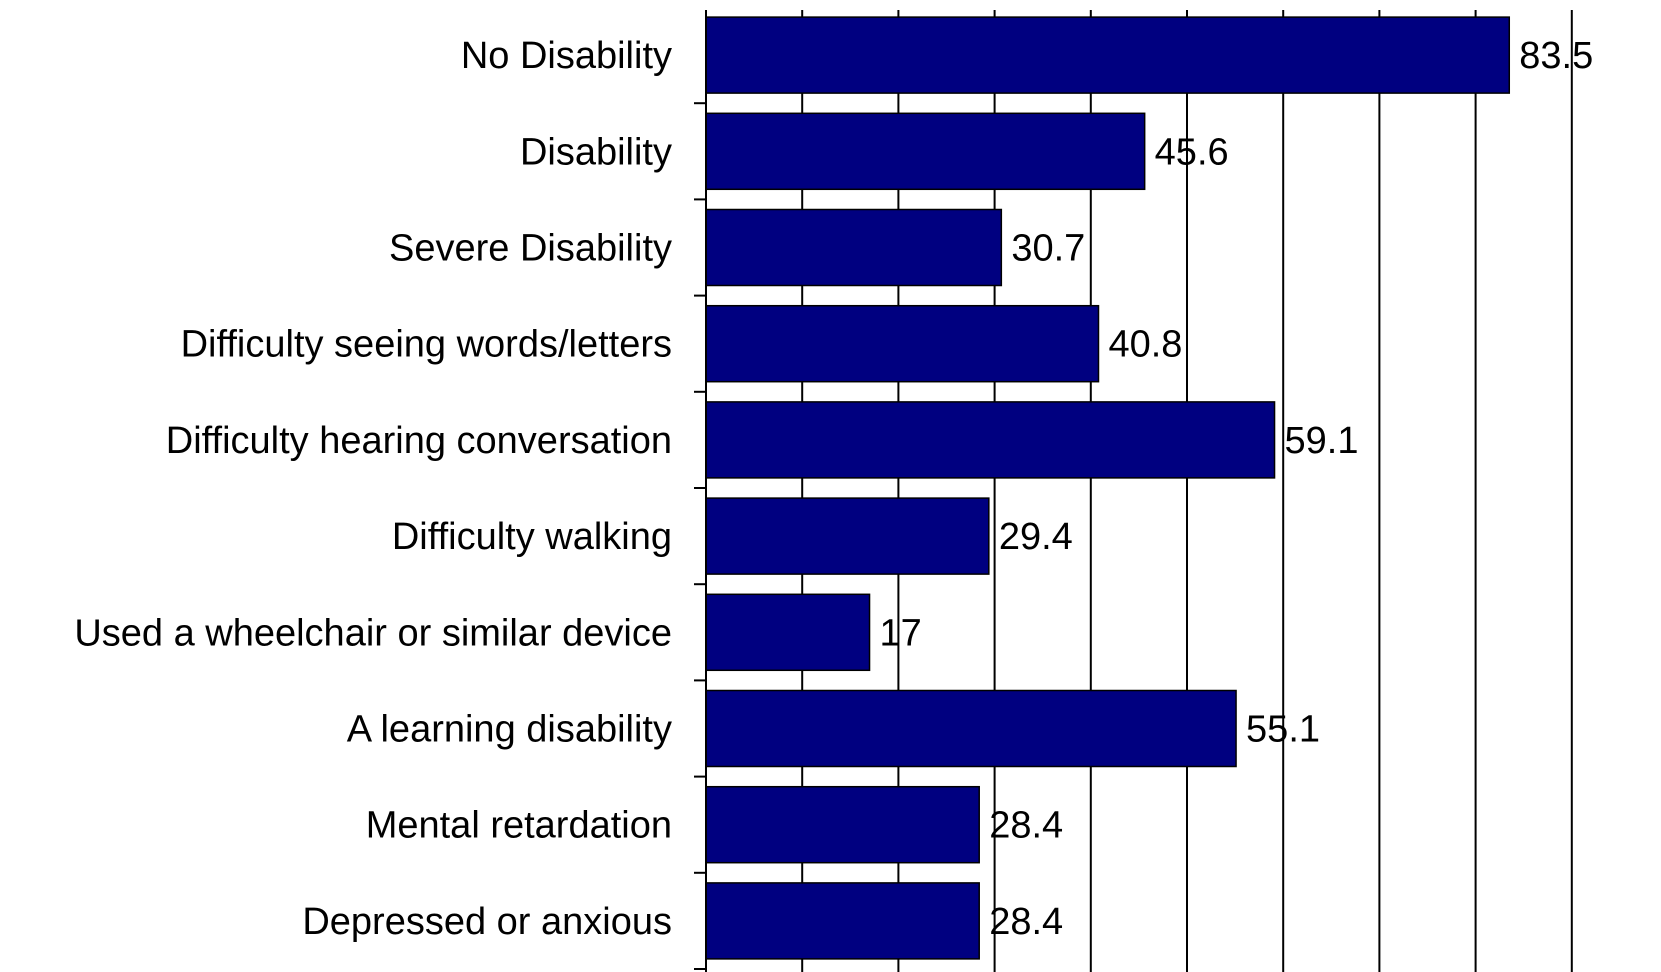 The height and width of the screenshot is (972, 1661). What do you see at coordinates (566, 56) in the screenshot?
I see `category-label: No Disability` at bounding box center [566, 56].